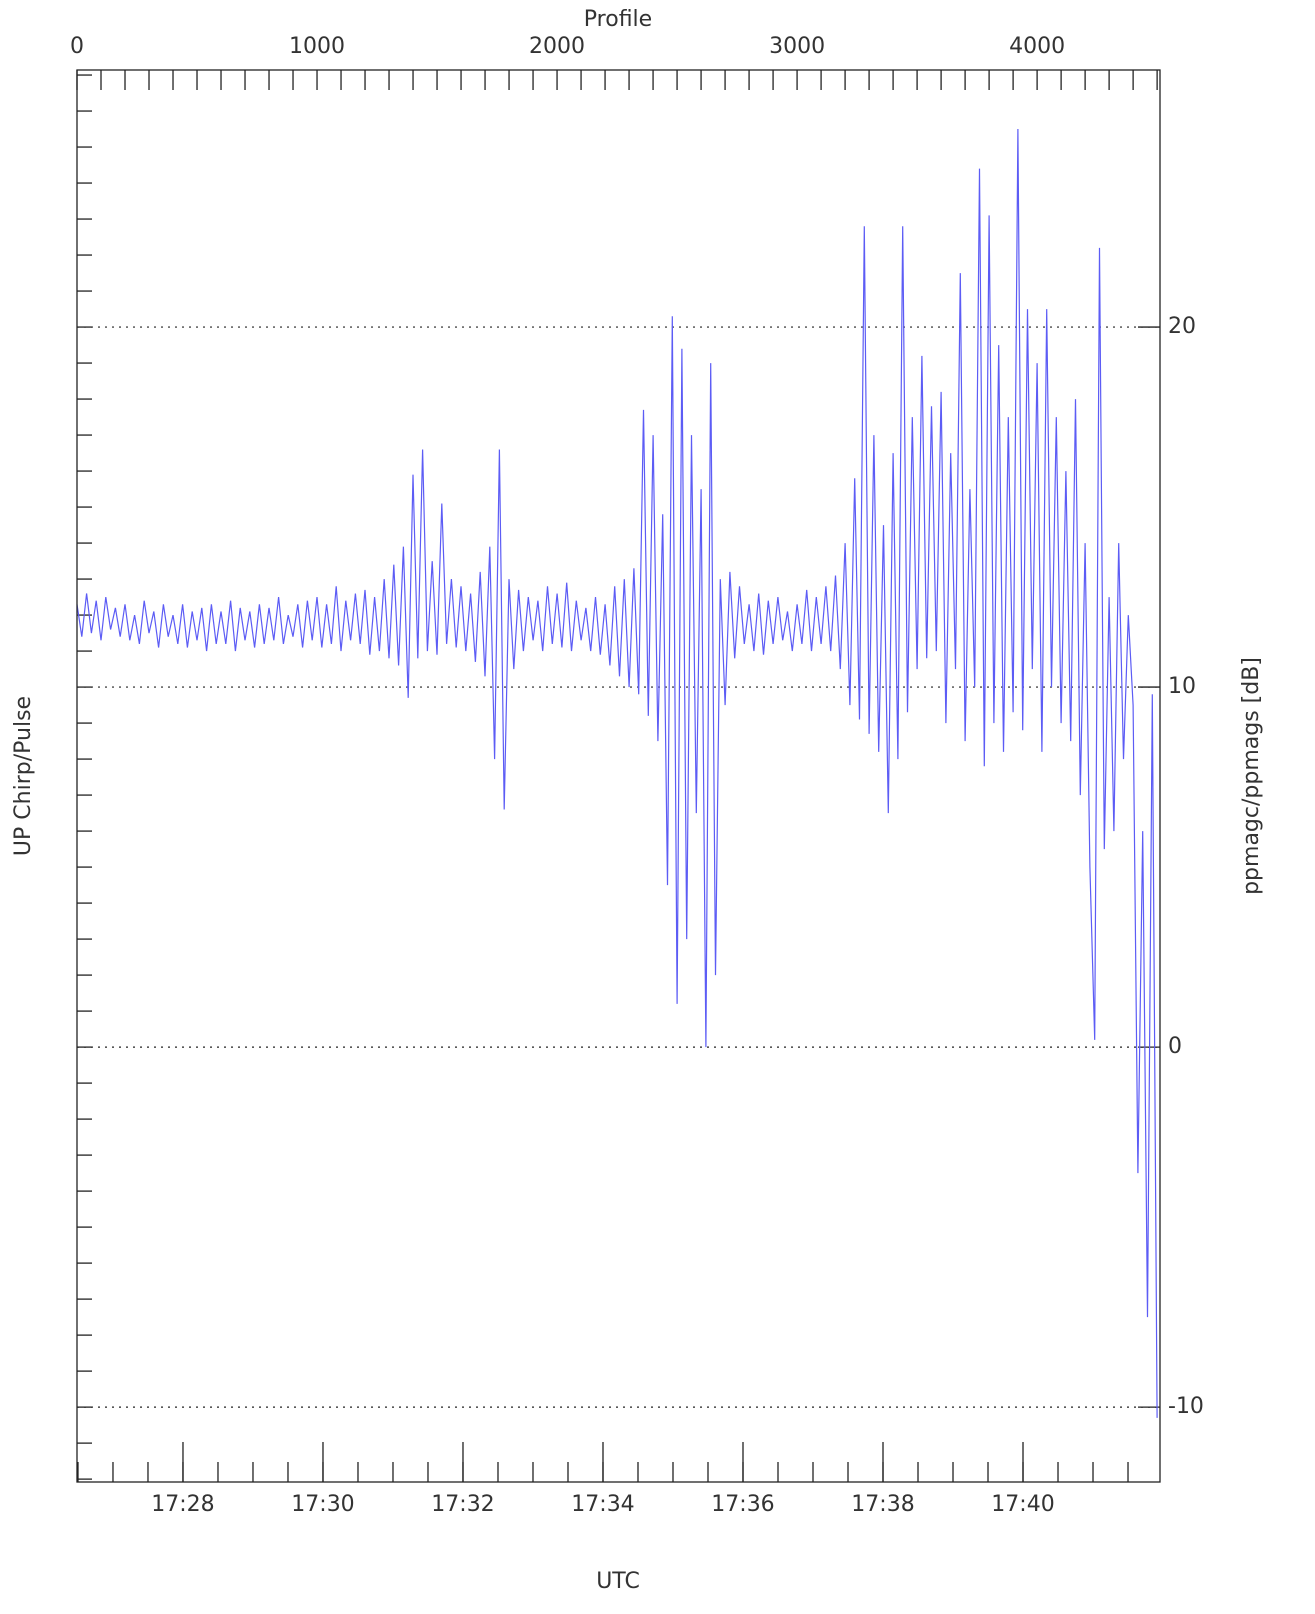 The image size is (1315, 1614). What do you see at coordinates (602, 1504) in the screenshot?
I see `x2-tick-label: 17:34` at bounding box center [602, 1504].